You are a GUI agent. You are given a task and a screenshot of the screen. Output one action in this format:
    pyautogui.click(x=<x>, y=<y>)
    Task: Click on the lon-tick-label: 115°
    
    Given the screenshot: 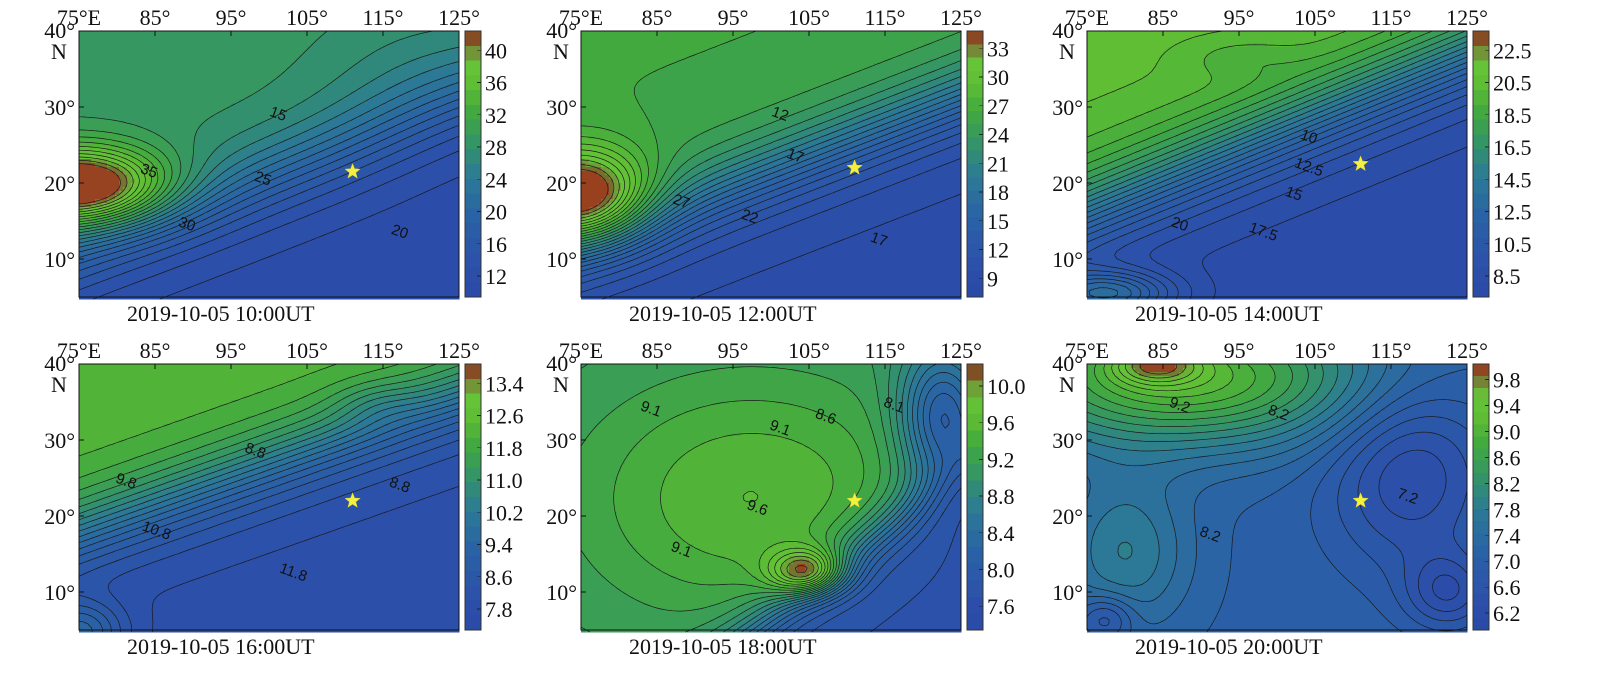 What is the action you would take?
    pyautogui.click(x=1391, y=17)
    